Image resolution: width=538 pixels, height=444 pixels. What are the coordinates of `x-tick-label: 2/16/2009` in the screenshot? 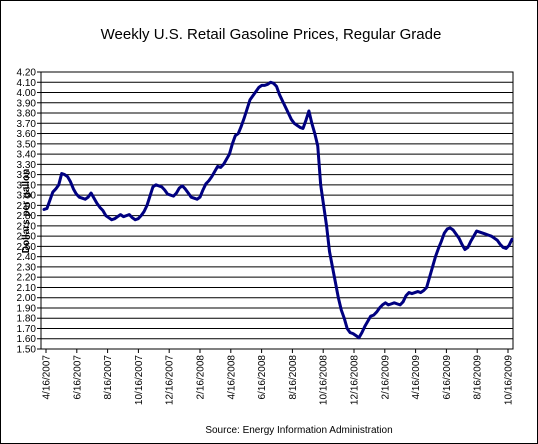 It's located at (385, 377).